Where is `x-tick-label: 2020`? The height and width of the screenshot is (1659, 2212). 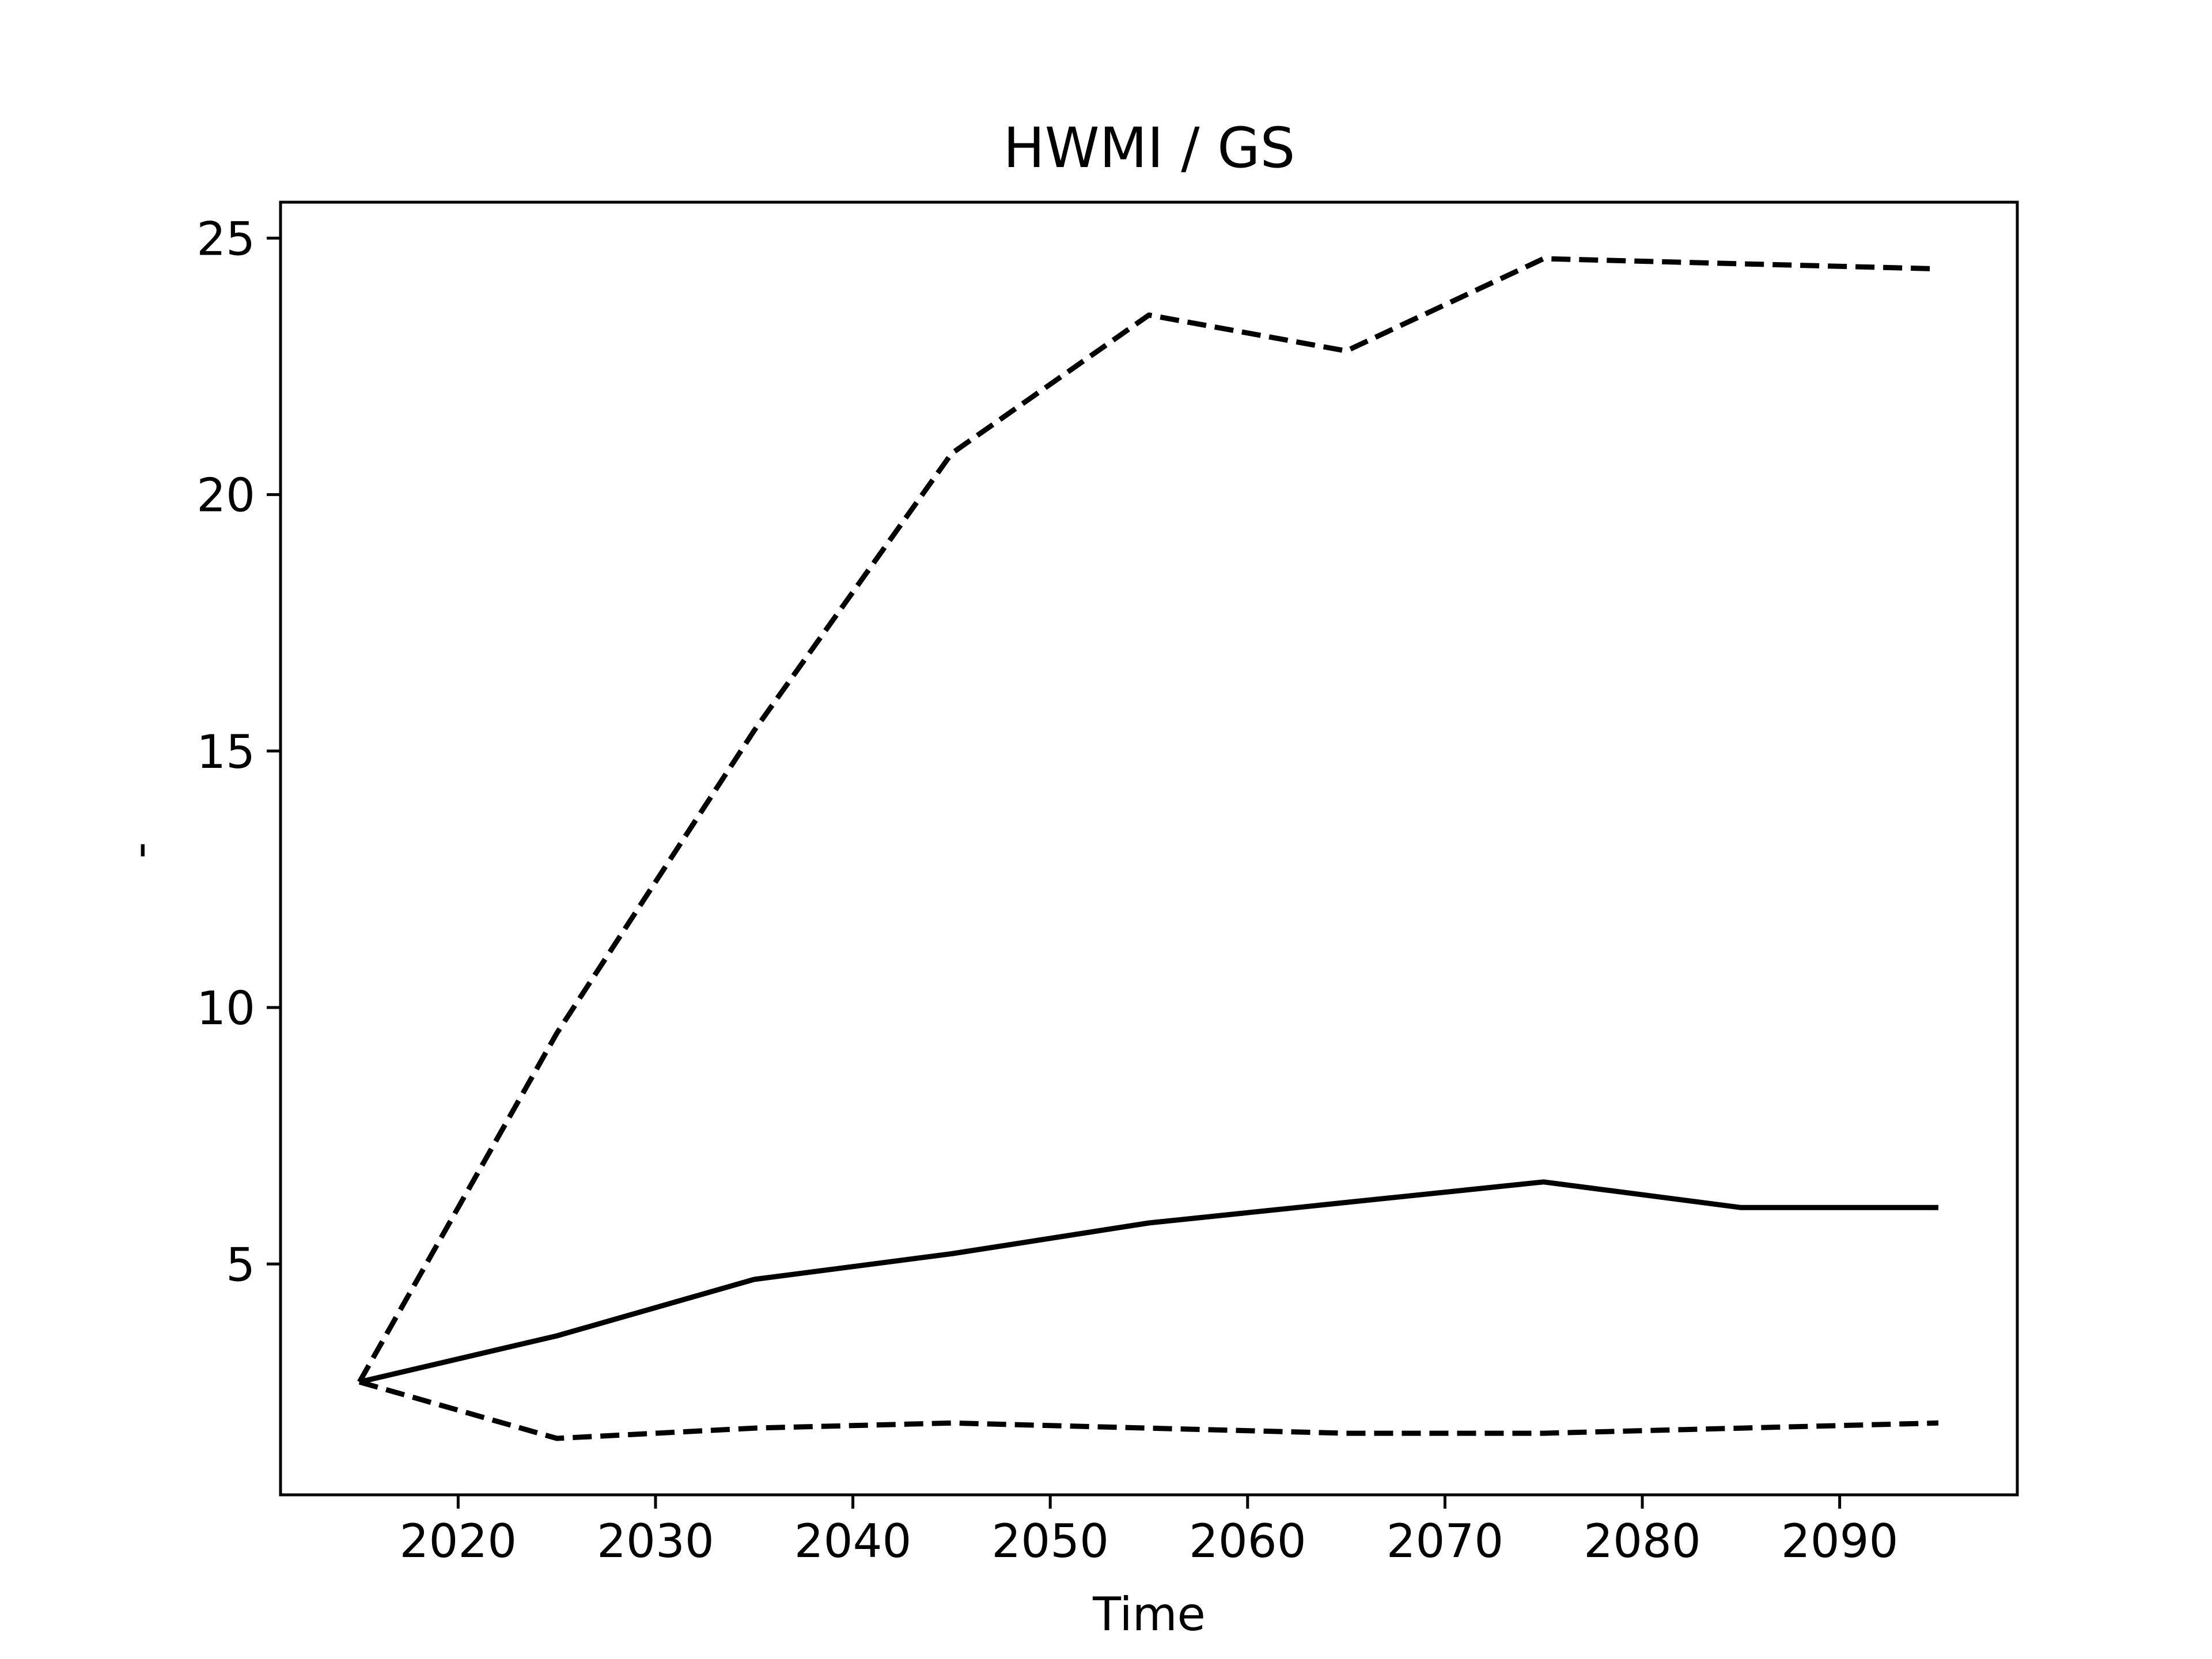
x-tick-label: 2020 is located at coordinates (458, 1541).